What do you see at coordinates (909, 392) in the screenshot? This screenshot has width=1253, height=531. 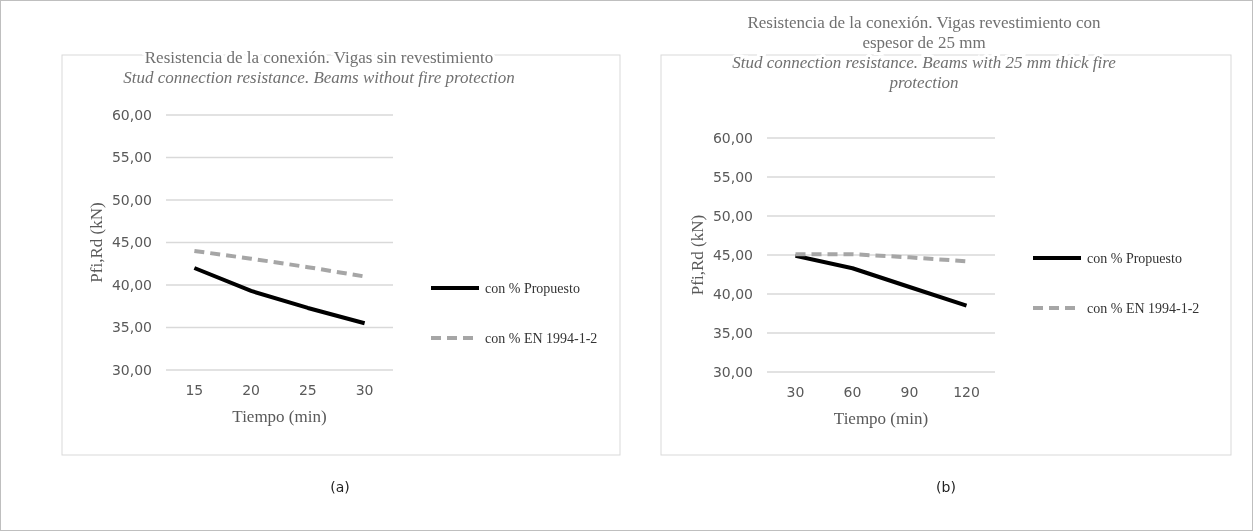 I see `x-tick-label: 90` at bounding box center [909, 392].